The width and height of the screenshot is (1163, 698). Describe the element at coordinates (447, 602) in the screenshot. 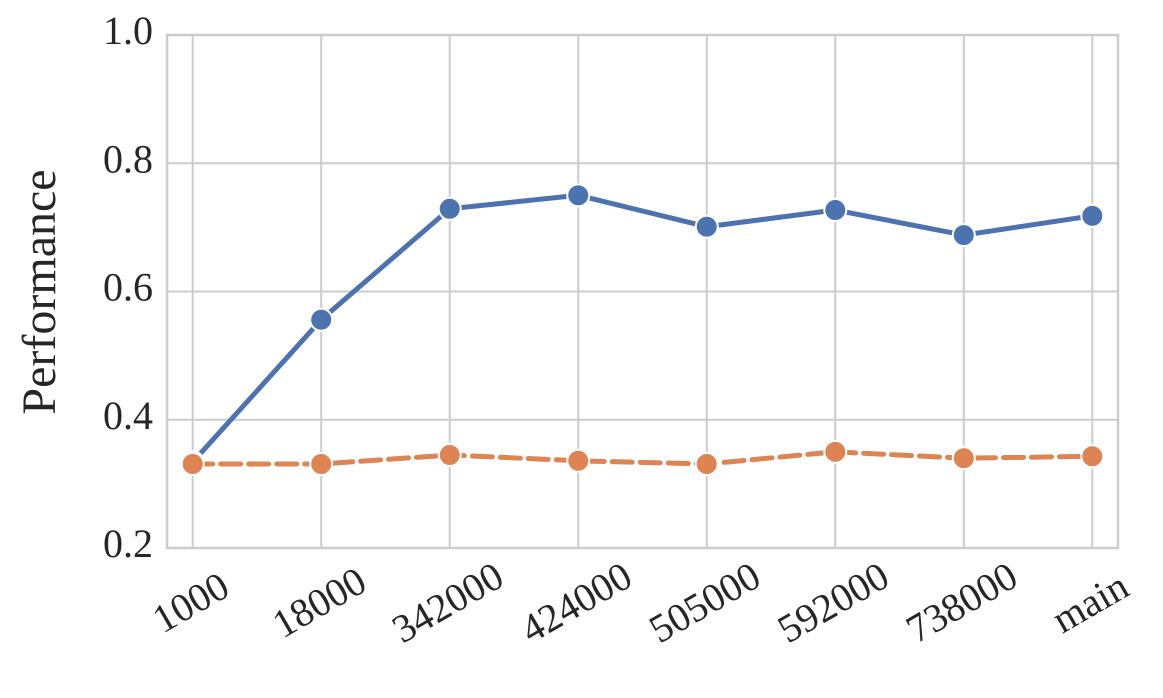

I see `x-tick-label: 342000` at that location.